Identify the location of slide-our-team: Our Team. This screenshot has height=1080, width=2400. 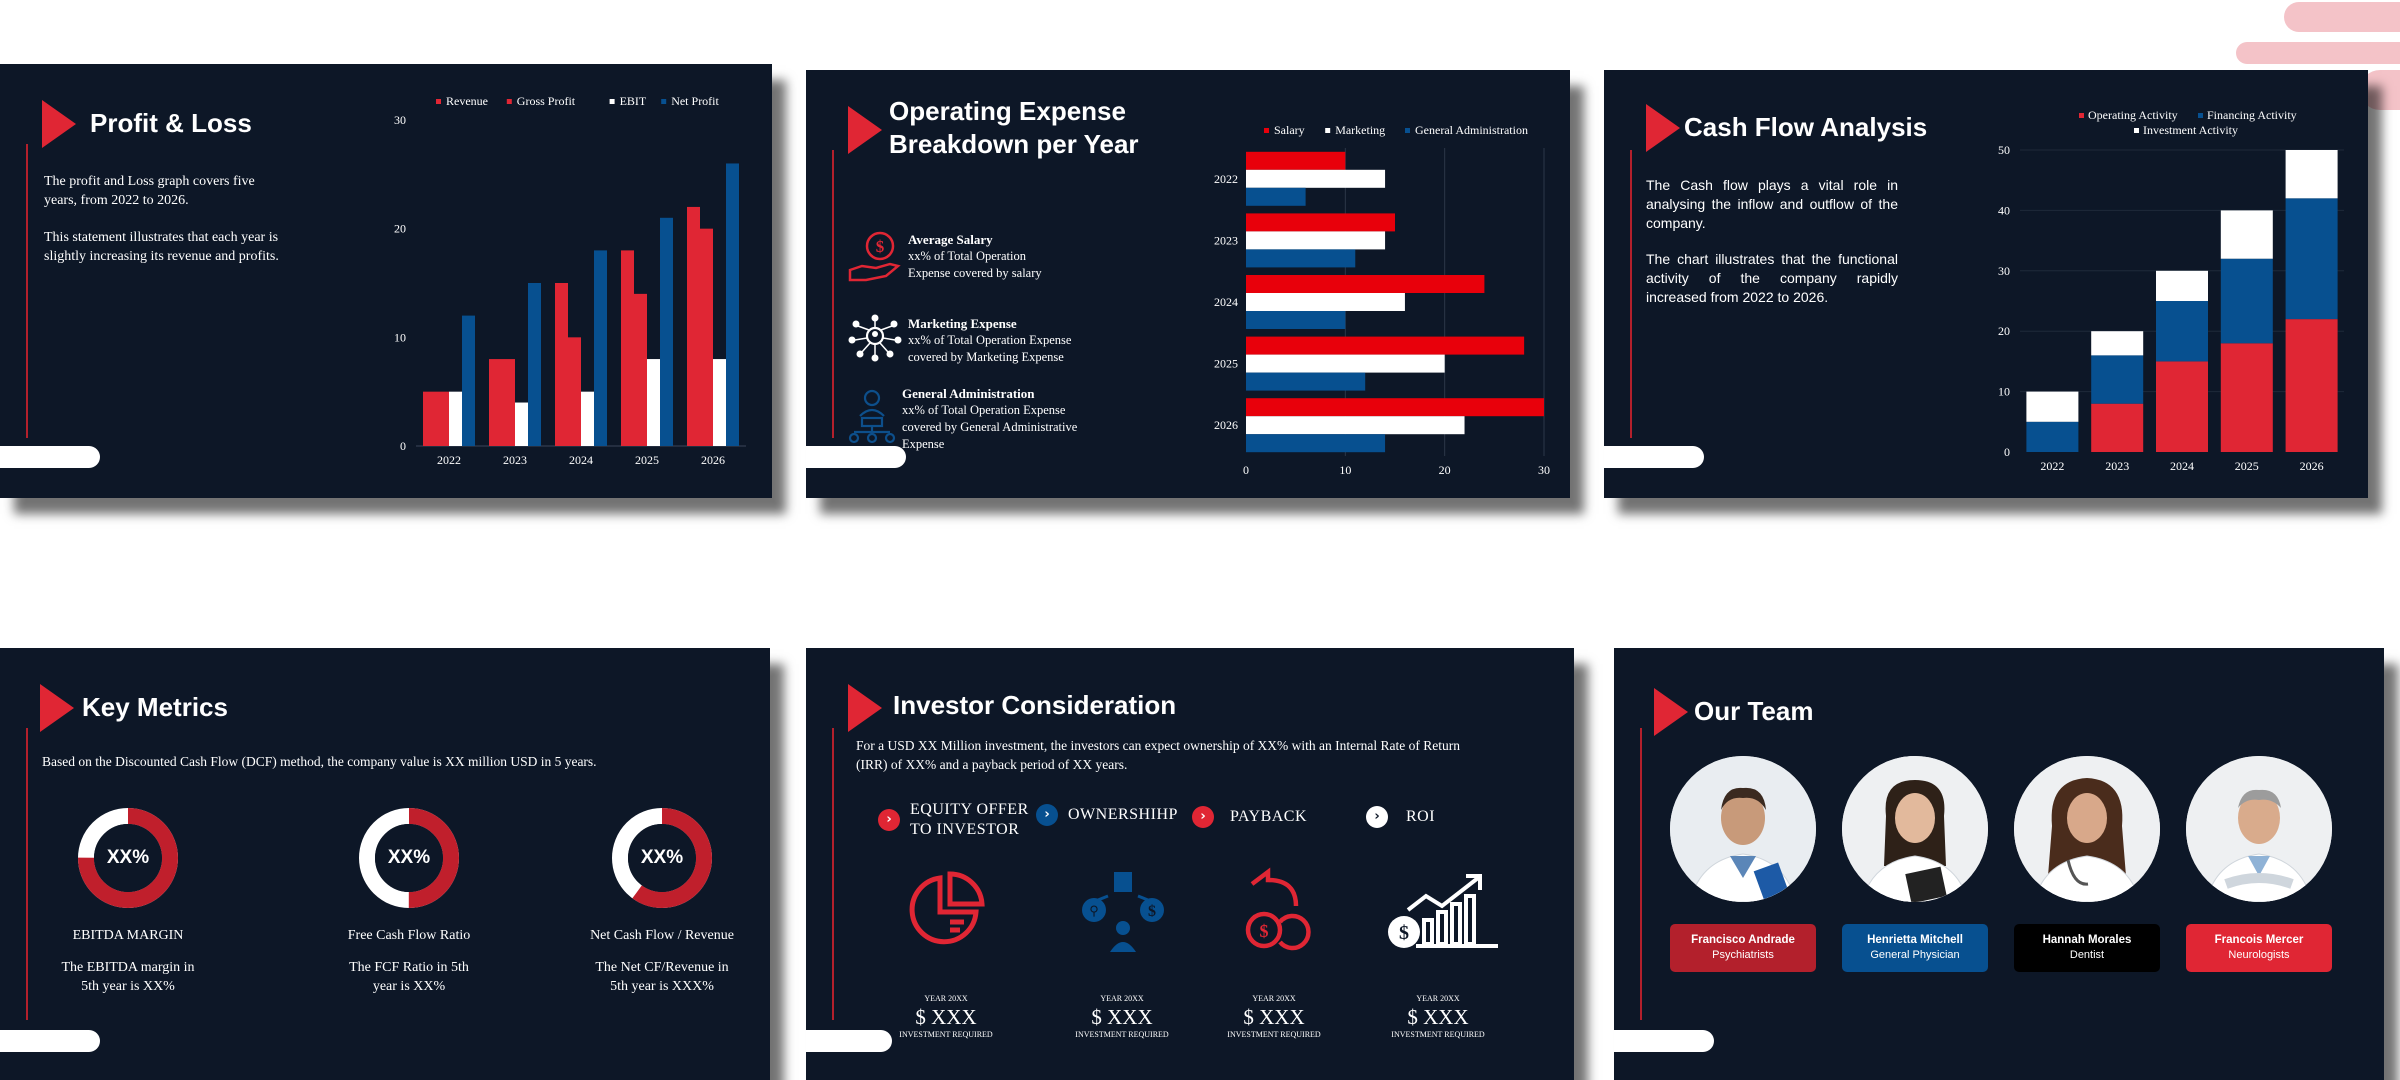
(1999, 864).